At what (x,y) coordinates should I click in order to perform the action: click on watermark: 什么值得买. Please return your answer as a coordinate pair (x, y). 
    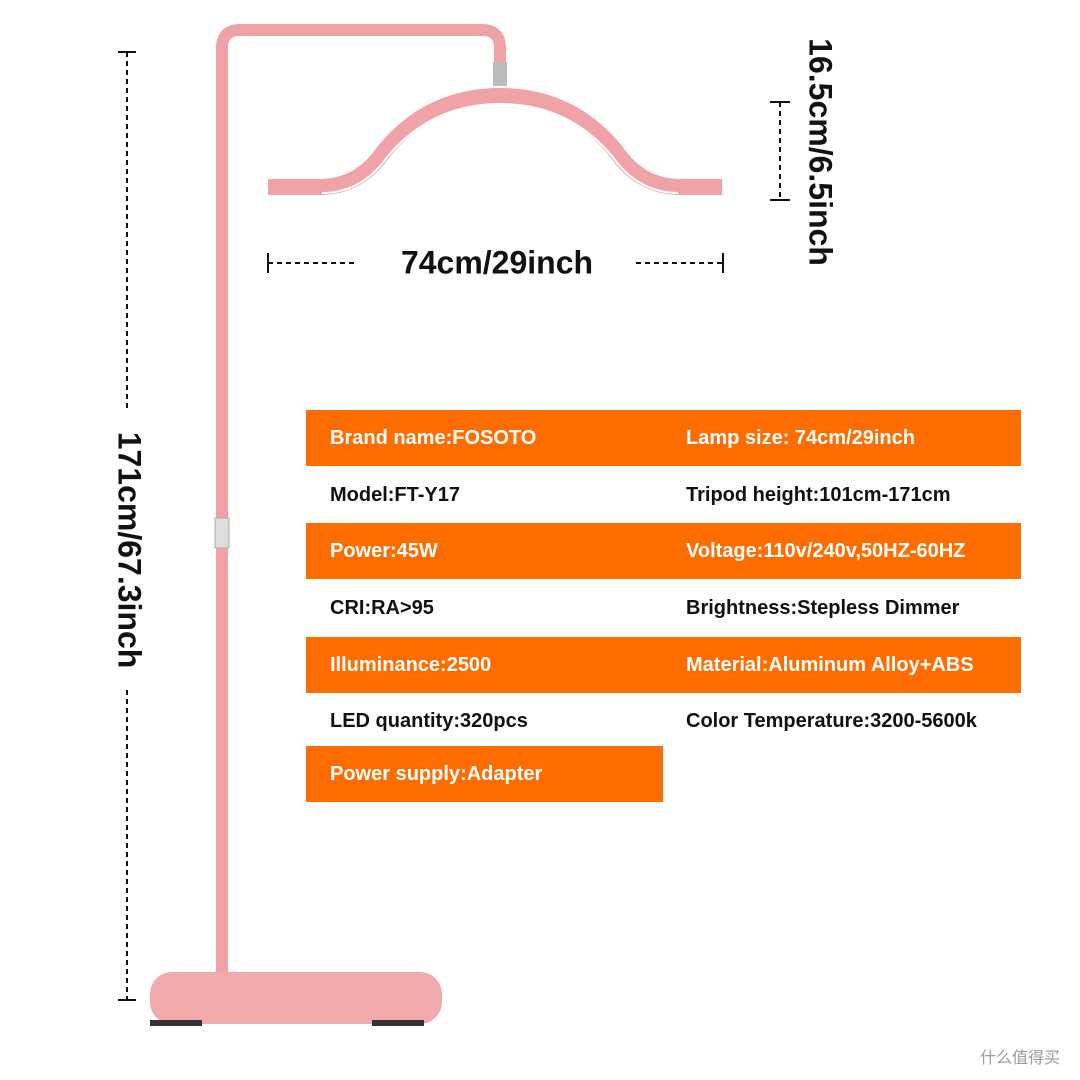
    Looking at the image, I should click on (1019, 1058).